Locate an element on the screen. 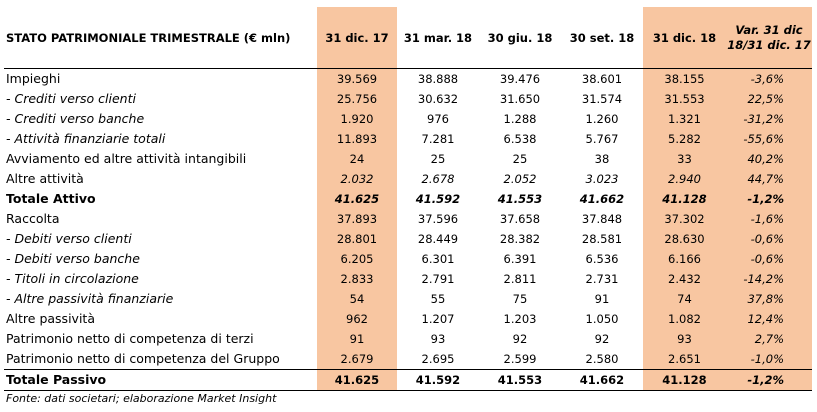  row-label: Altre passività is located at coordinates (50, 318).